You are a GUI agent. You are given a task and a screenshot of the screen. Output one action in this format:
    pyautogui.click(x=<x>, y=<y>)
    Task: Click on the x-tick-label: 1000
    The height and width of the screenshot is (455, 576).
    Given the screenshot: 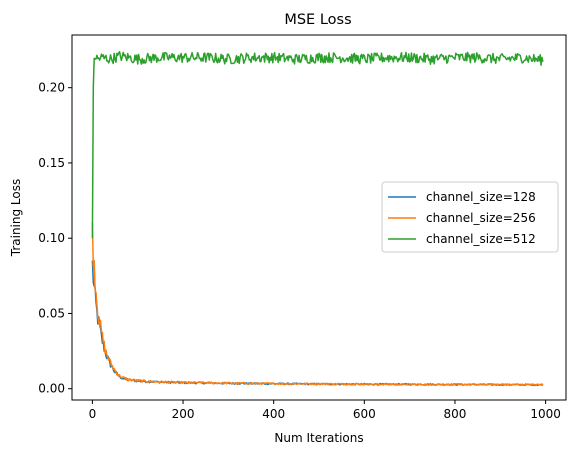 What is the action you would take?
    pyautogui.click(x=545, y=414)
    